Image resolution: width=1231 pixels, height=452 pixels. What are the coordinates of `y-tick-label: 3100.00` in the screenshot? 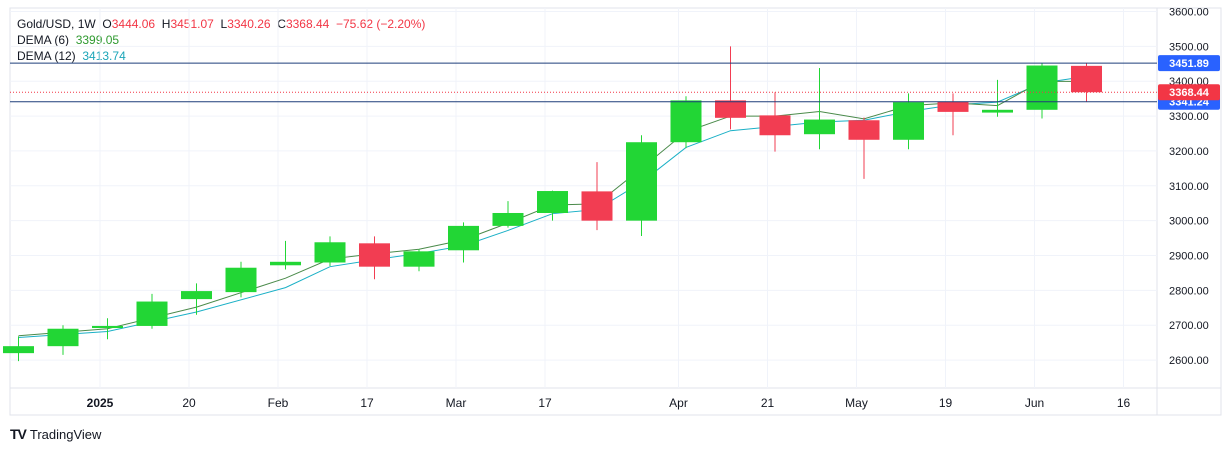 It's located at (1189, 187).